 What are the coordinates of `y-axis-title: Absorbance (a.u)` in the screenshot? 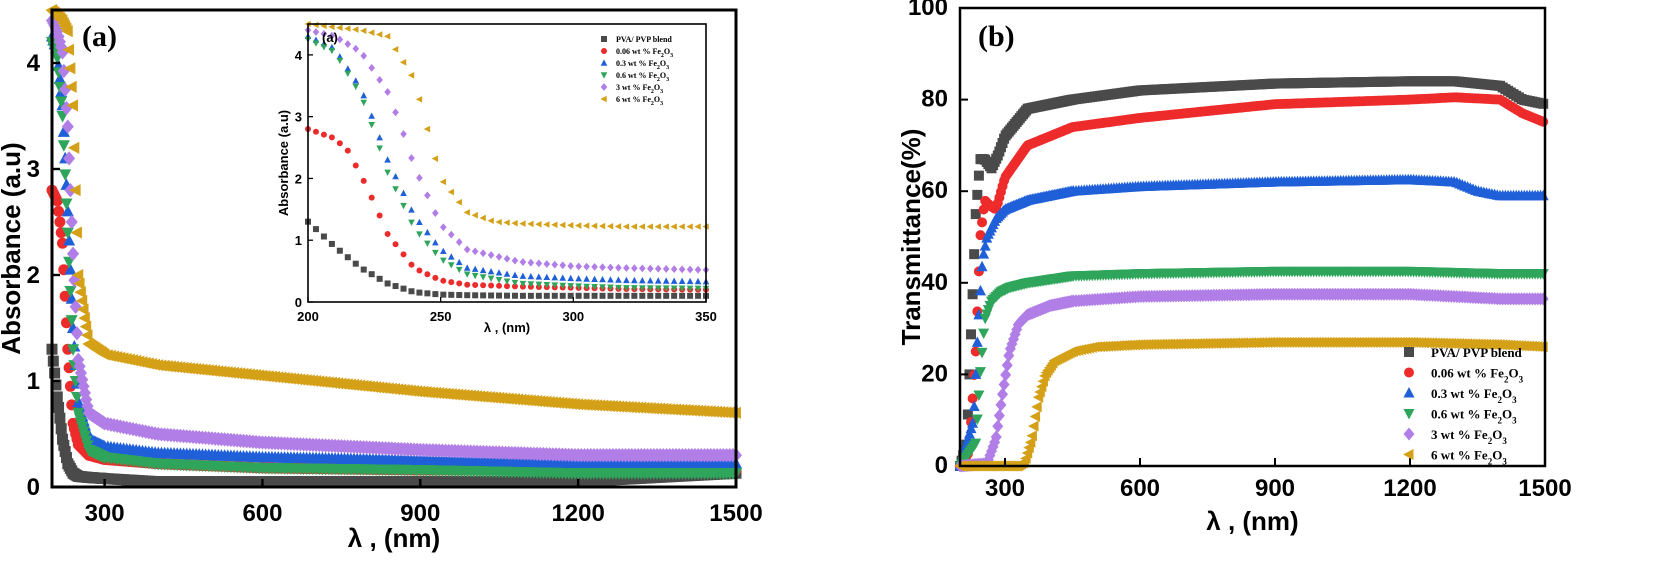 It's located at (13, 248).